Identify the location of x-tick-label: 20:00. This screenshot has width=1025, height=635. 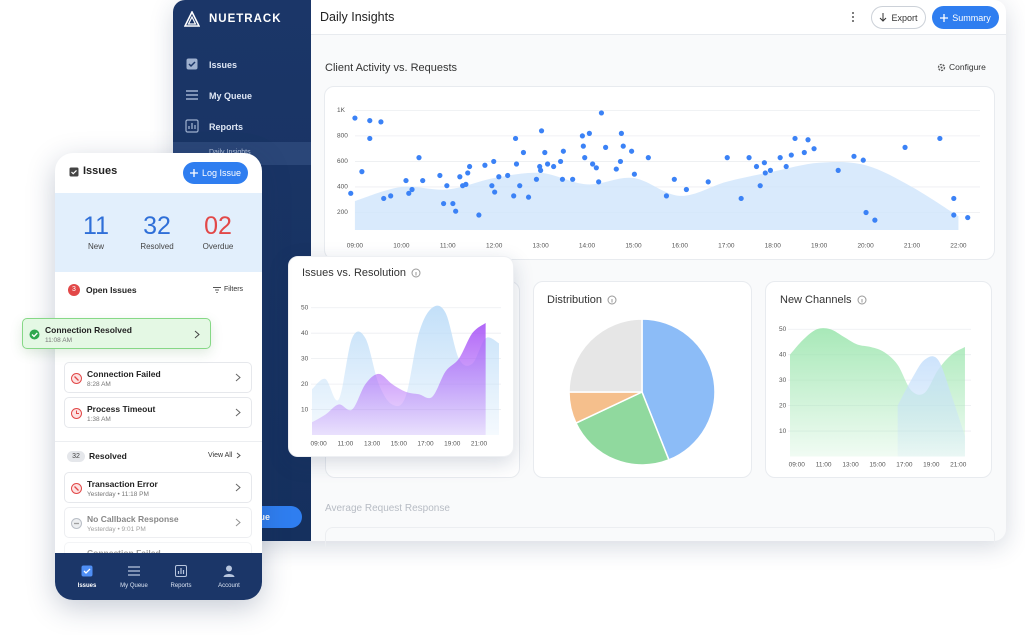
(865, 246).